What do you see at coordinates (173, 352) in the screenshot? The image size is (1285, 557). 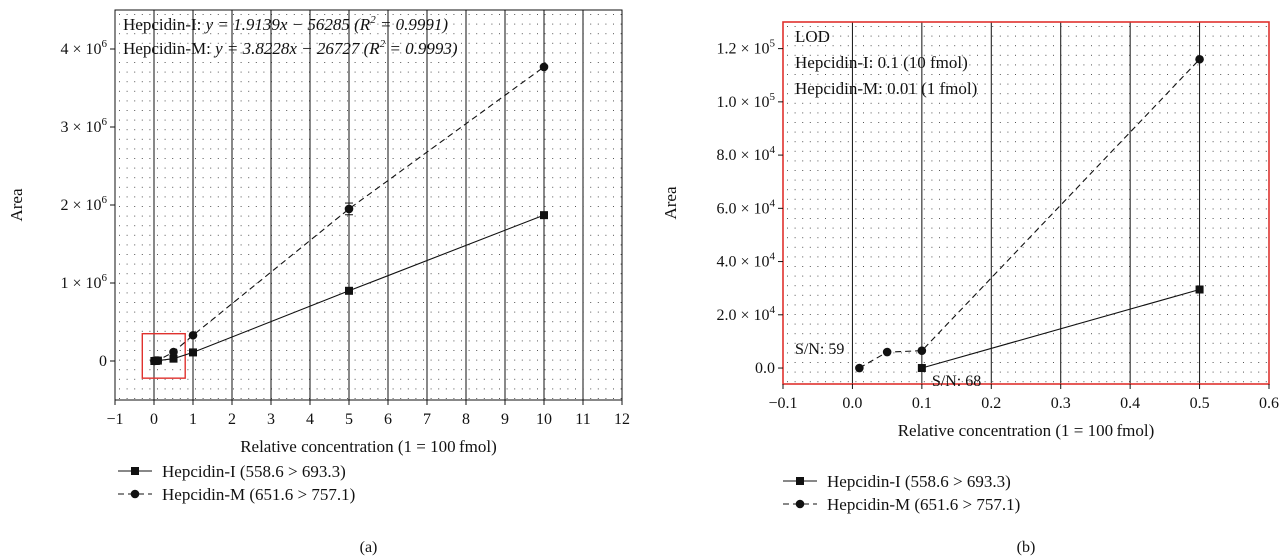 I see `data-point-circle` at bounding box center [173, 352].